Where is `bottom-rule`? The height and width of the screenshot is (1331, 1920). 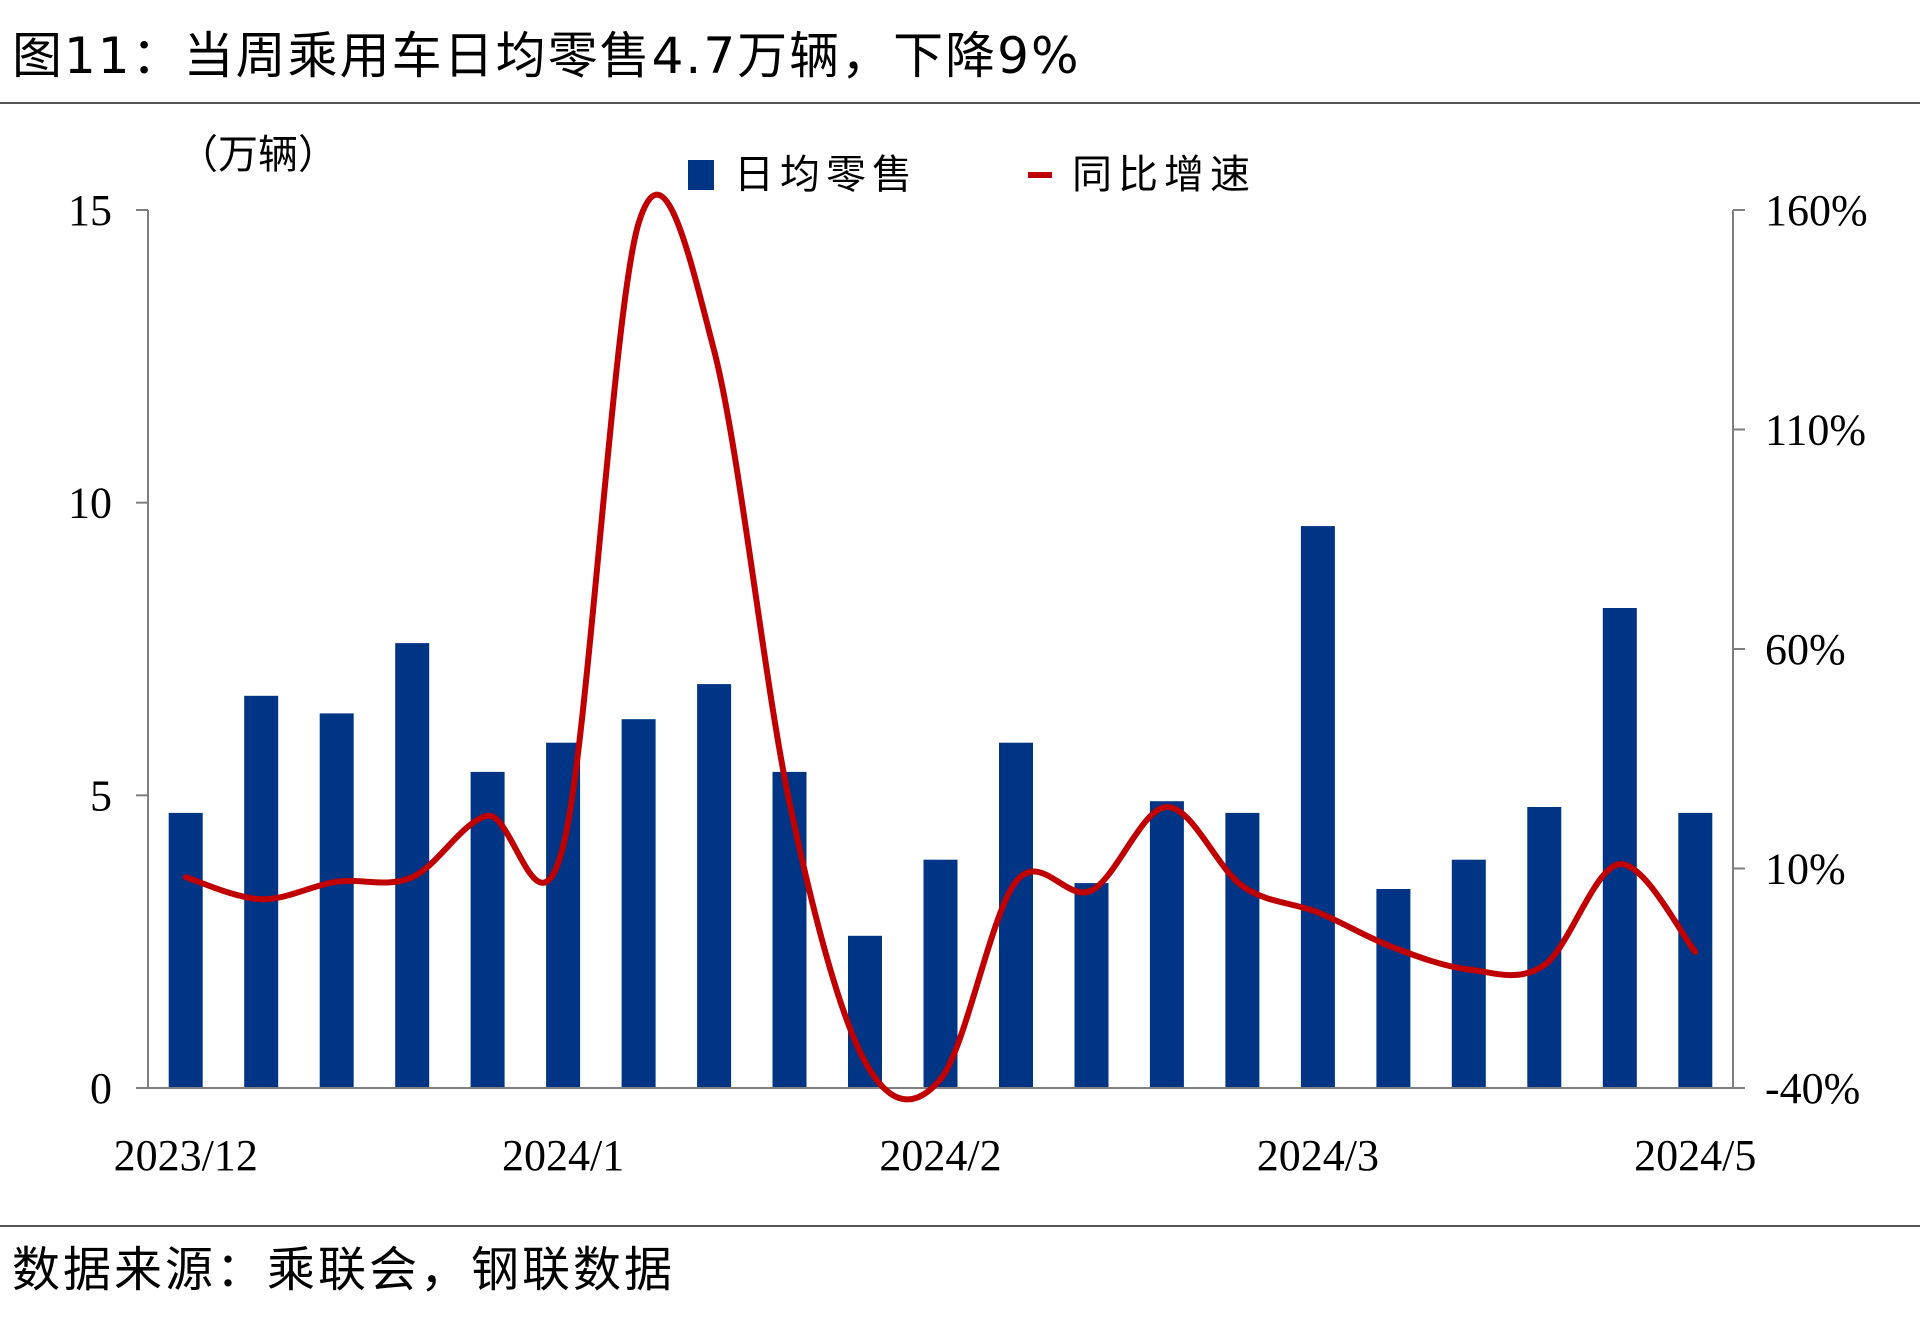 bottom-rule is located at coordinates (960, 1226).